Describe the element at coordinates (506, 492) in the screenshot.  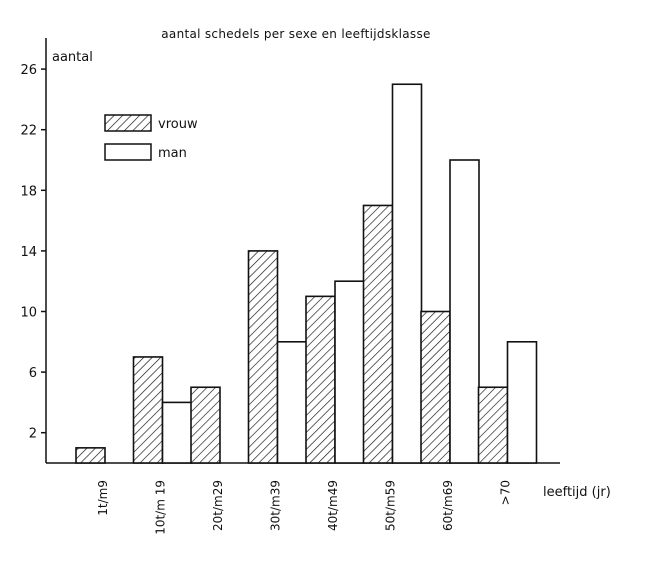
I see `x-tick-label: >70` at that location.